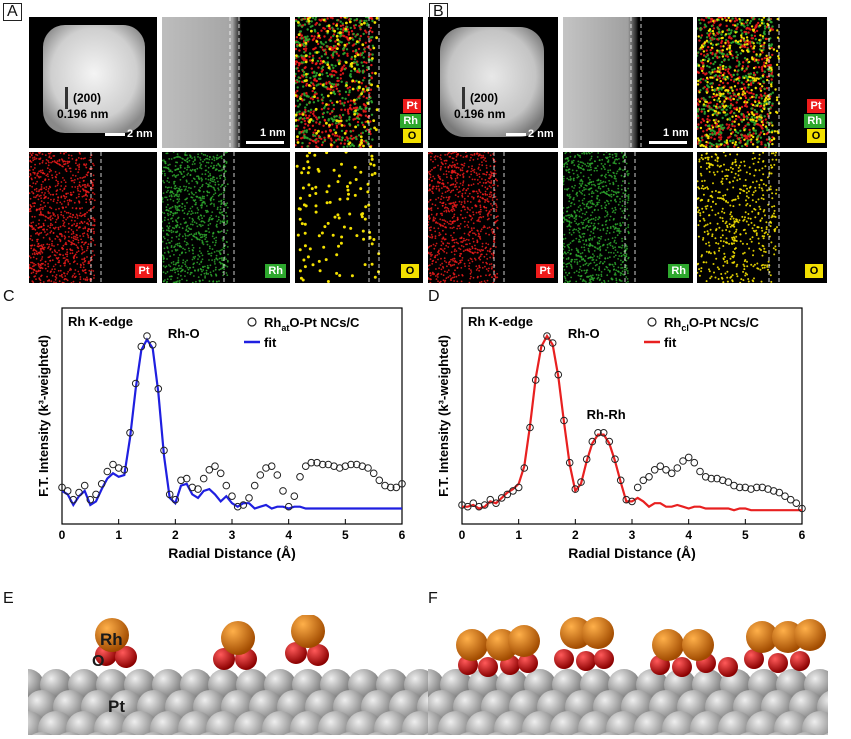  I want to click on x-tick-label: 4, so click(688, 535).